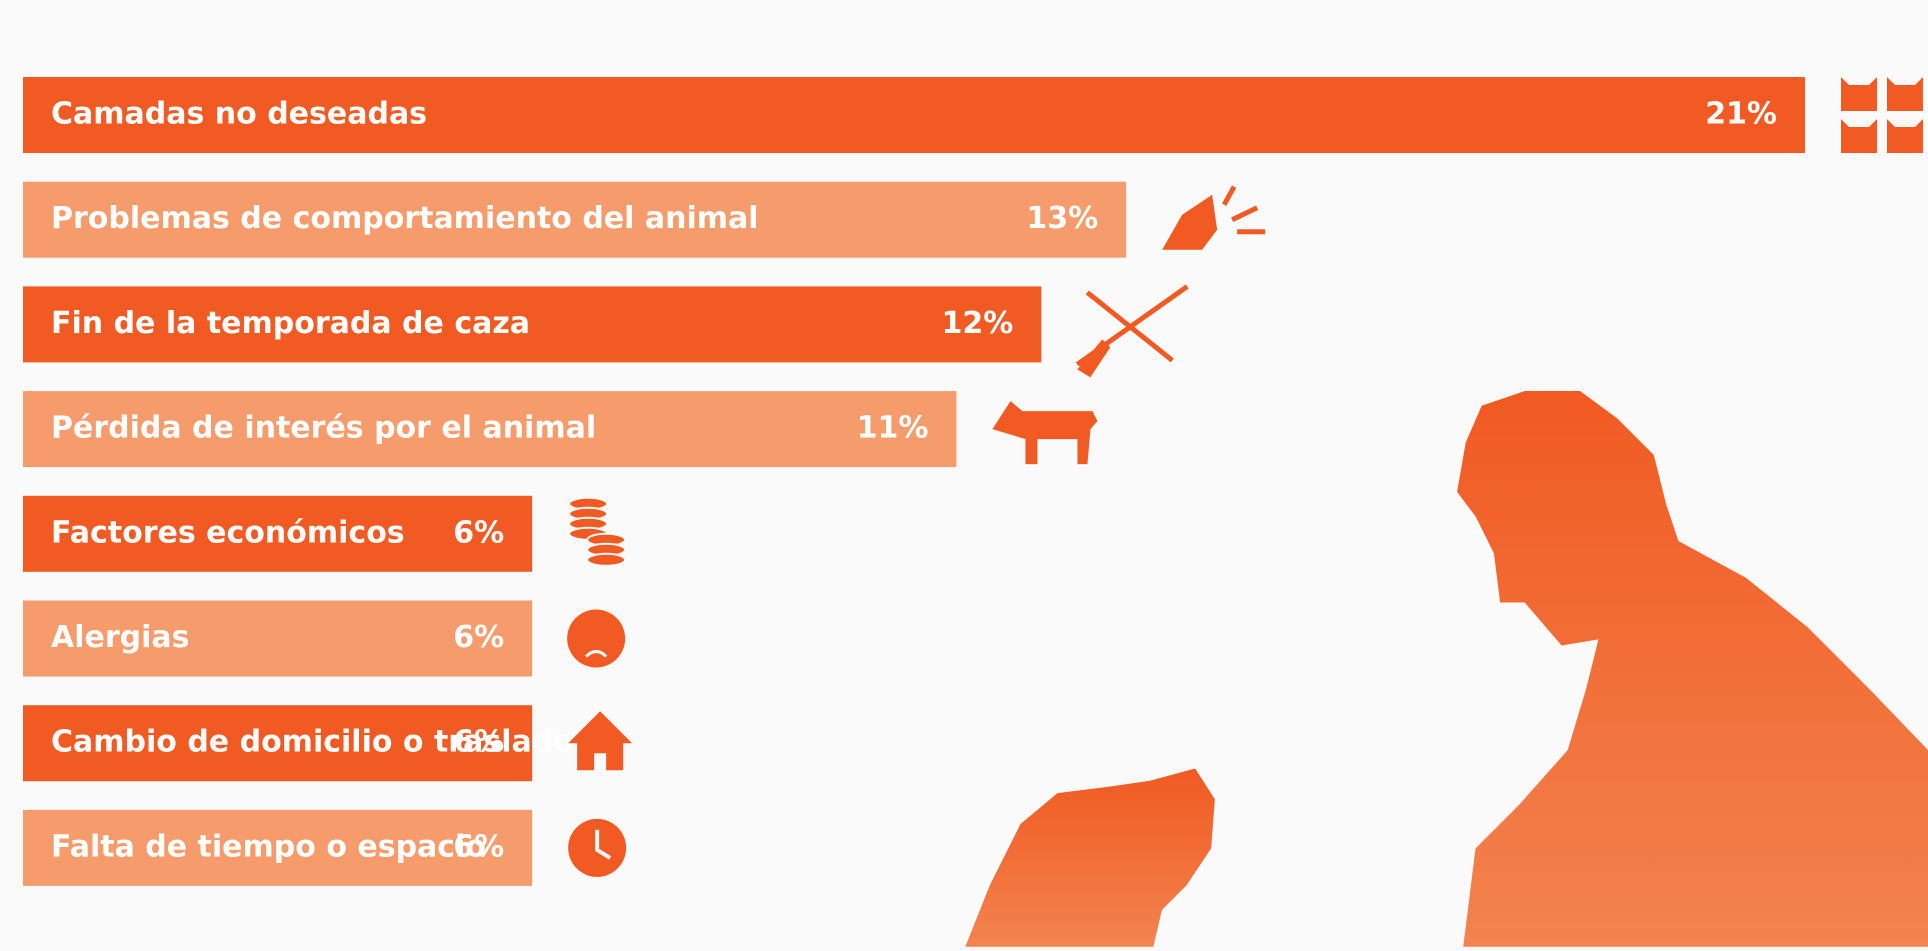  Describe the element at coordinates (239, 114) in the screenshot. I see `bar-label: Camadas no deseadas` at that location.